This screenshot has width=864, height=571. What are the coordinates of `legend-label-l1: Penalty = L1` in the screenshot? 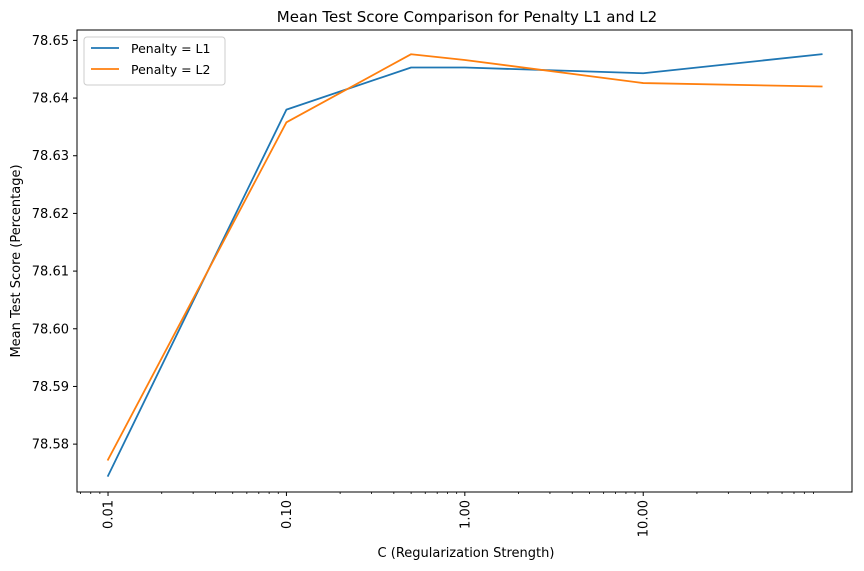 It's located at (170, 48).